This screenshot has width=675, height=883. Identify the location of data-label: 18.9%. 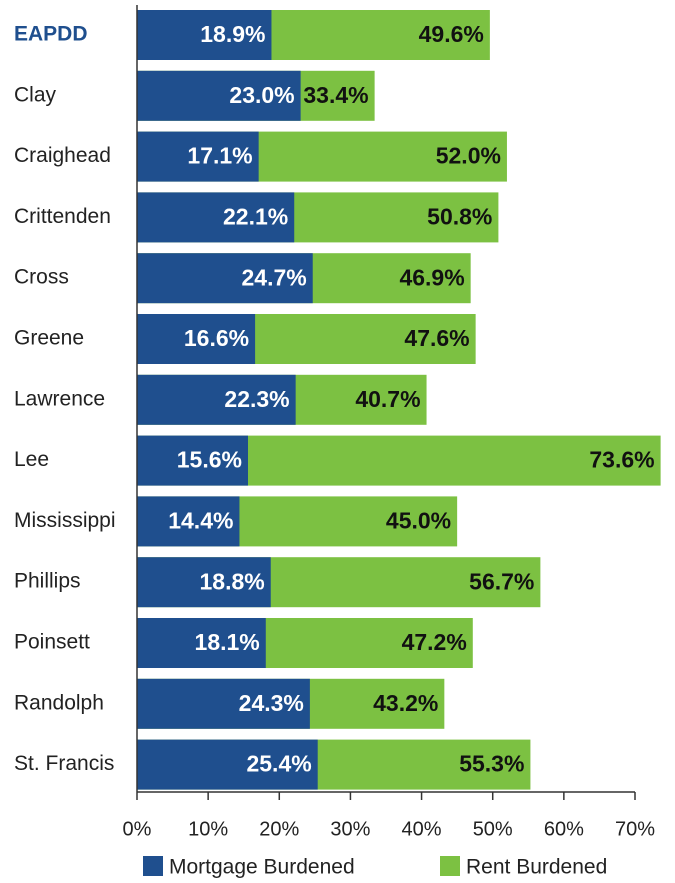
(232, 34).